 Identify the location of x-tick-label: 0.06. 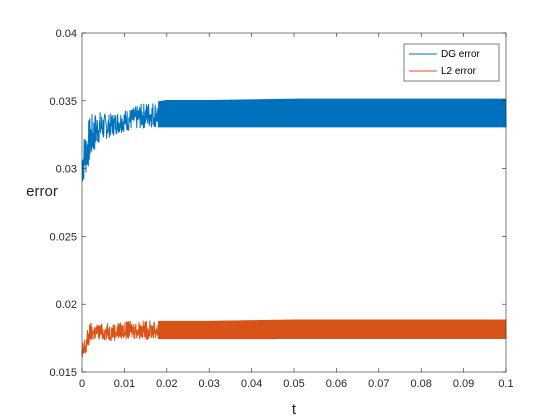
(336, 384).